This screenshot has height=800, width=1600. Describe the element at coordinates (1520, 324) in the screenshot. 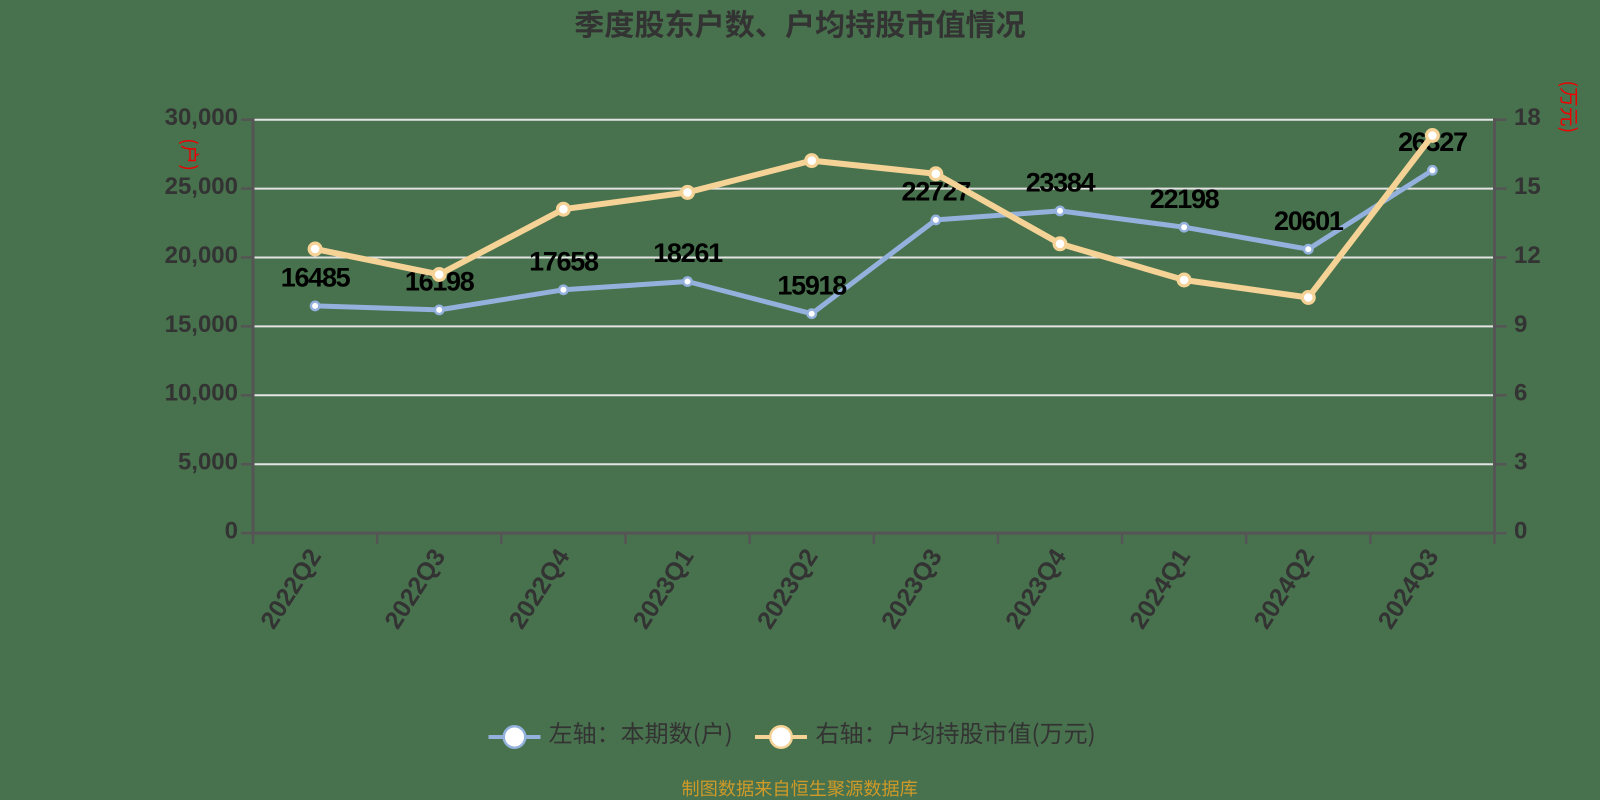

I see `svg-text: 9` at that location.